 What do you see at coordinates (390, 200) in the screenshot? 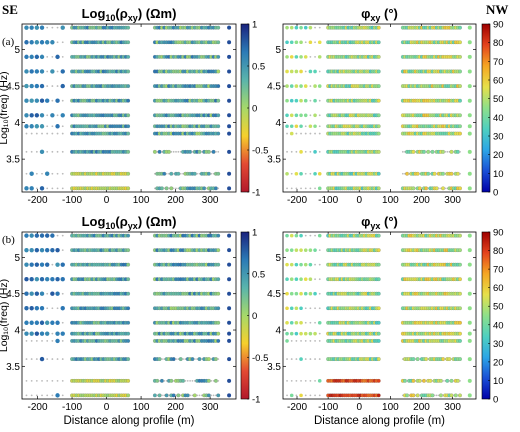
I see `x-tick-label: 100` at bounding box center [390, 200].